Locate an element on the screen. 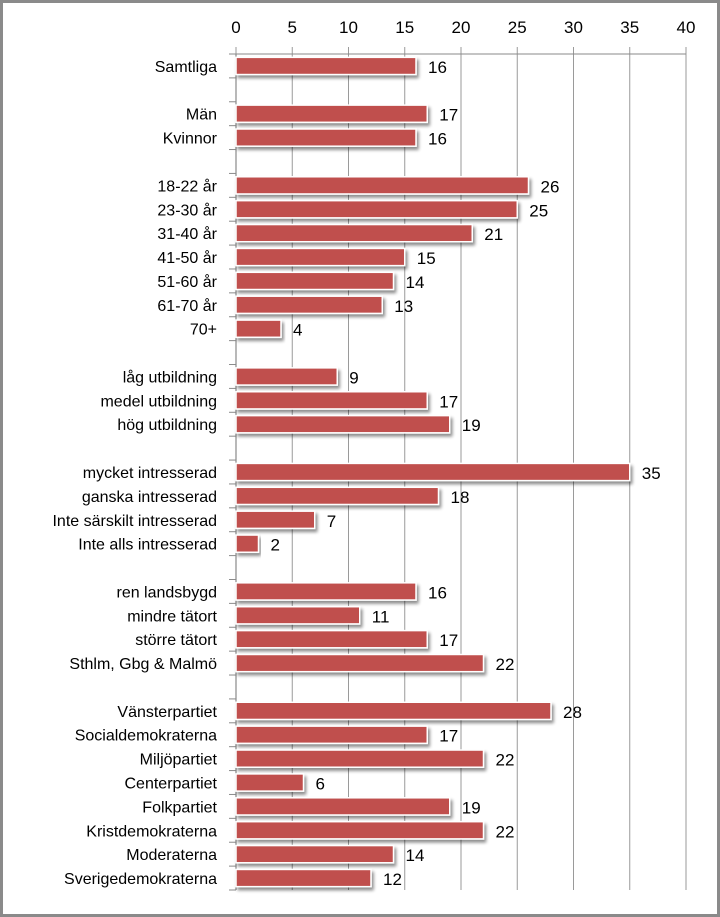 Image resolution: width=720 pixels, height=917 pixels. data-label: 35 is located at coordinates (651, 473).